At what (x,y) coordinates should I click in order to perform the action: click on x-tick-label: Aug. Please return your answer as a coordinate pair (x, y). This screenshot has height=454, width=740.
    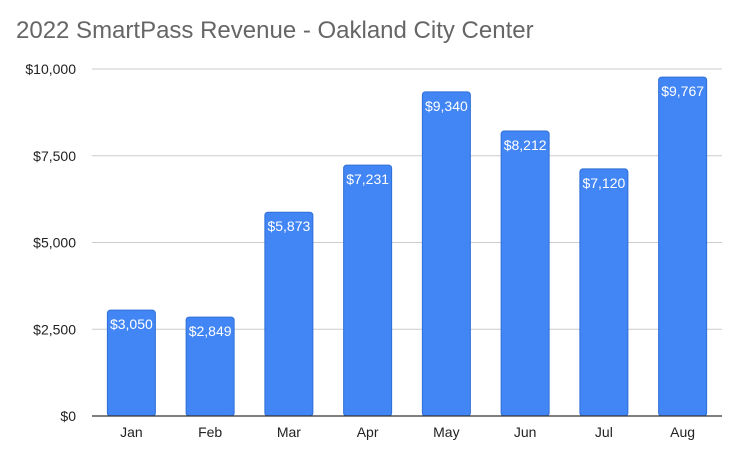
    Looking at the image, I should click on (682, 432).